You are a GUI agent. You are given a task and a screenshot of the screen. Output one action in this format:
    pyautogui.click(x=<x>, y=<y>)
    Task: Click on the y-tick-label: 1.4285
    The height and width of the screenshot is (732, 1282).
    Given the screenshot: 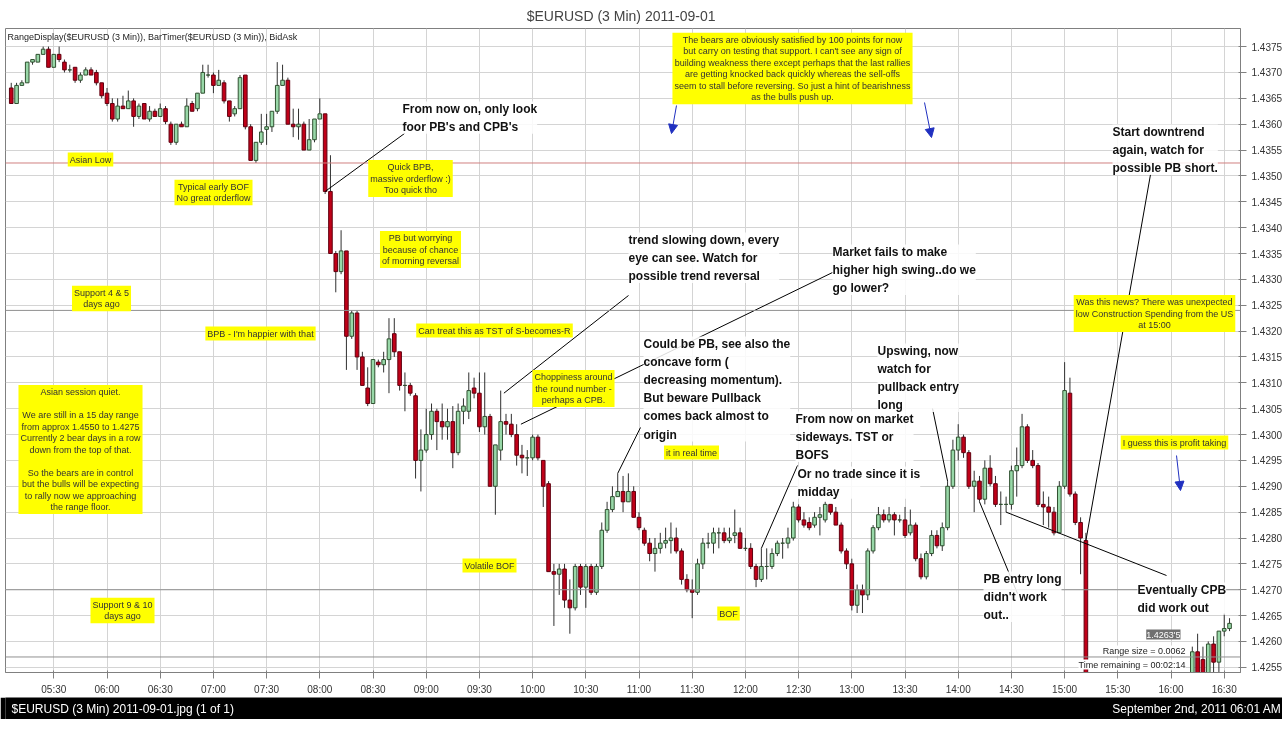 What is the action you would take?
    pyautogui.click(x=1266, y=513)
    